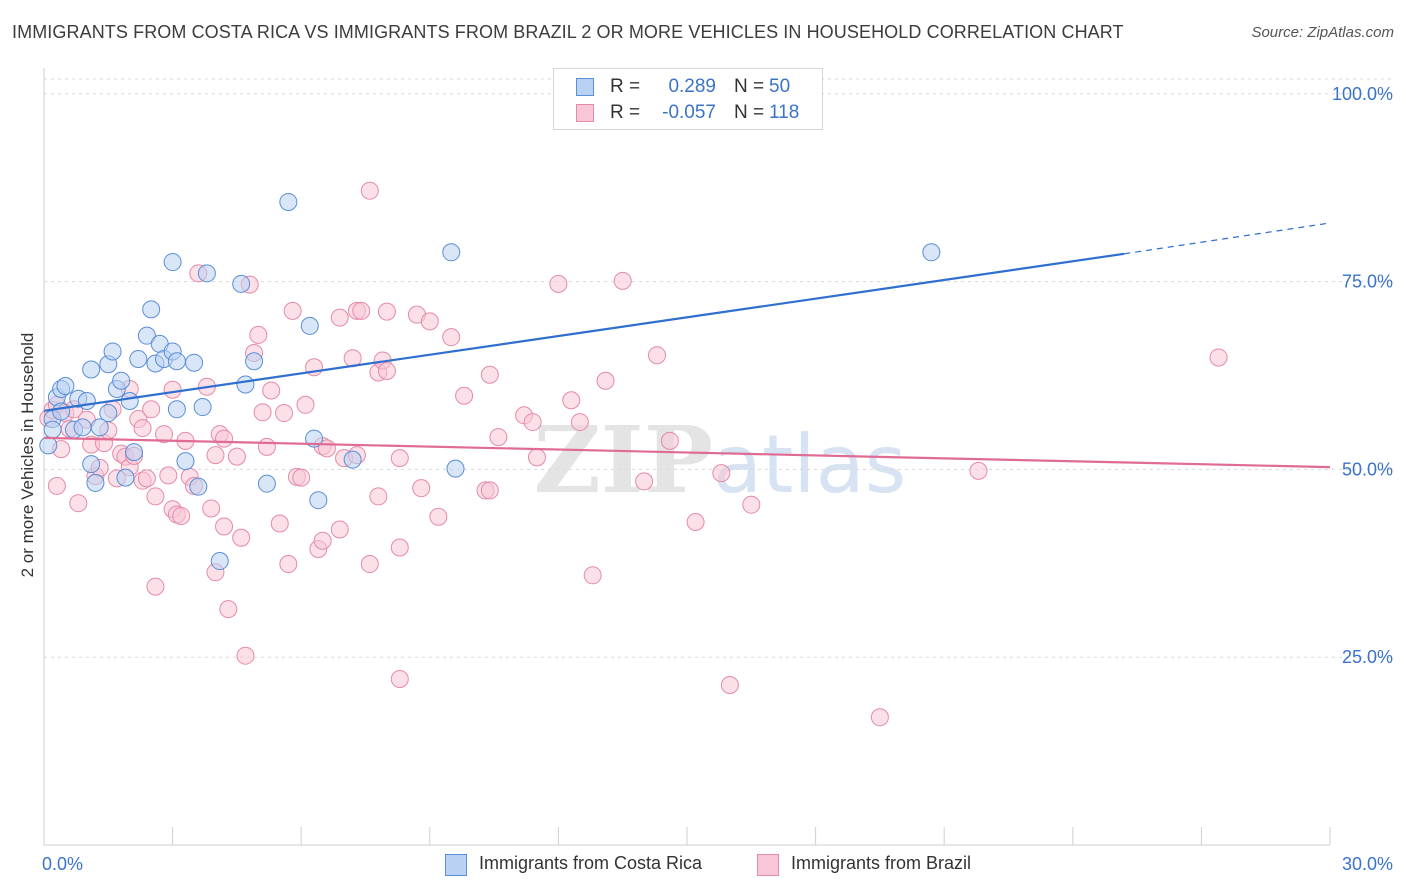 The height and width of the screenshot is (892, 1406). What do you see at coordinates (585, 87) in the screenshot?
I see `stats-swatch-costa-rica` at bounding box center [585, 87].